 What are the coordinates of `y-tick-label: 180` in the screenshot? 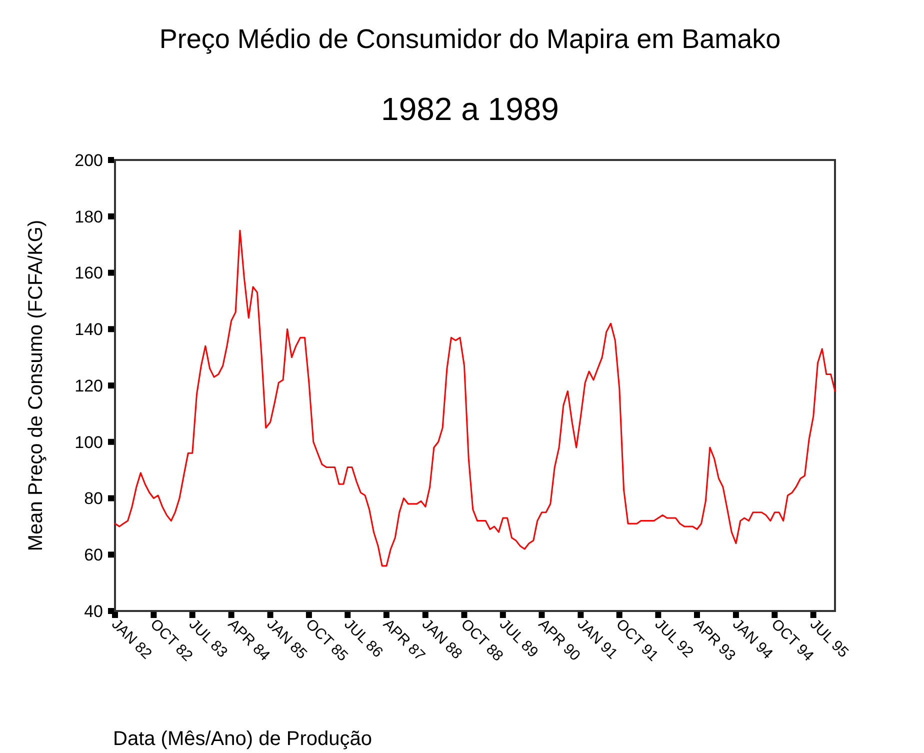 It's located at (88, 216).